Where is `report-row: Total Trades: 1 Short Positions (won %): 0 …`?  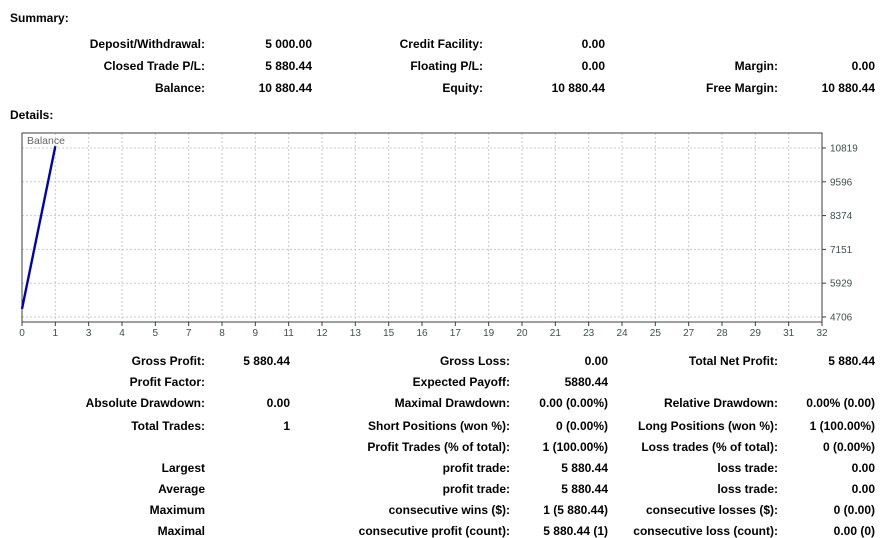 report-row: Total Trades: 1 Short Positions (won %): 0 … is located at coordinates (442, 425).